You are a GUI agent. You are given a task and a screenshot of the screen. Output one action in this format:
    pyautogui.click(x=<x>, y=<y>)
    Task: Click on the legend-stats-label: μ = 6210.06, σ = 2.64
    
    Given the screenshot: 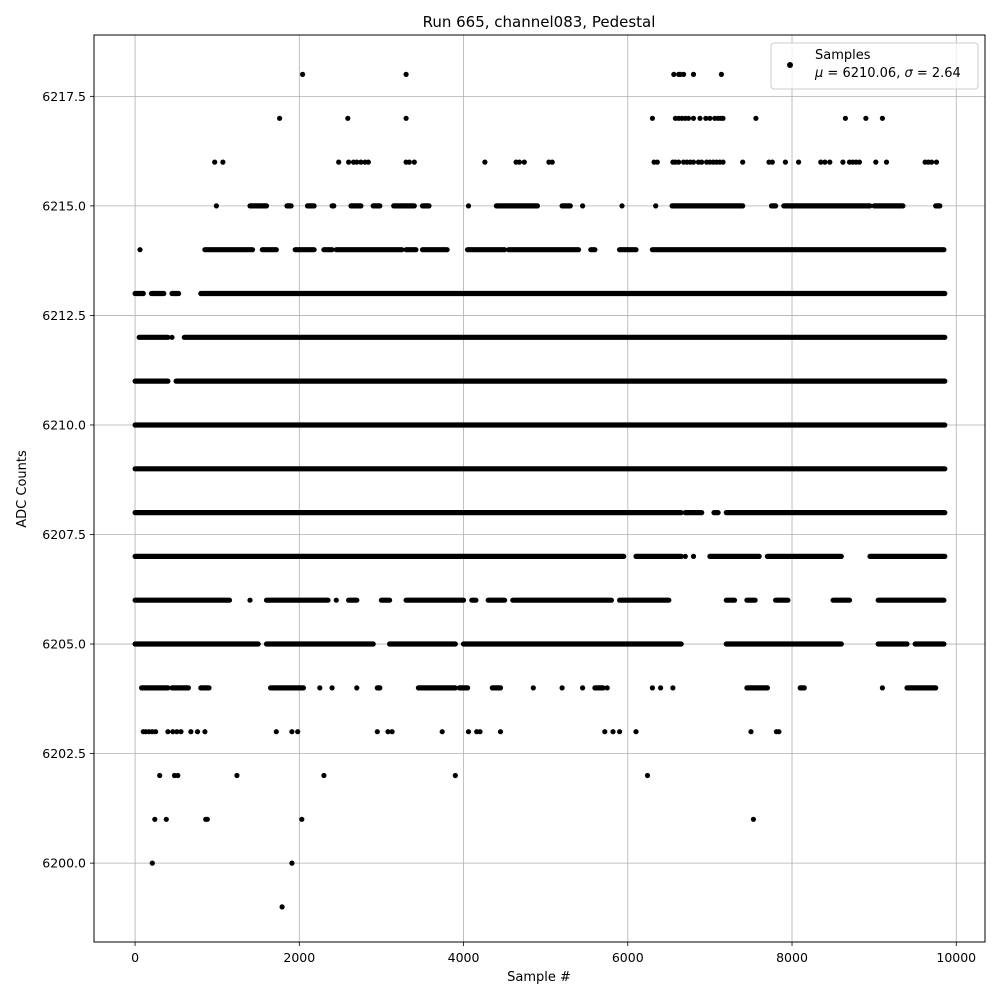 What is the action you would take?
    pyautogui.click(x=887, y=73)
    